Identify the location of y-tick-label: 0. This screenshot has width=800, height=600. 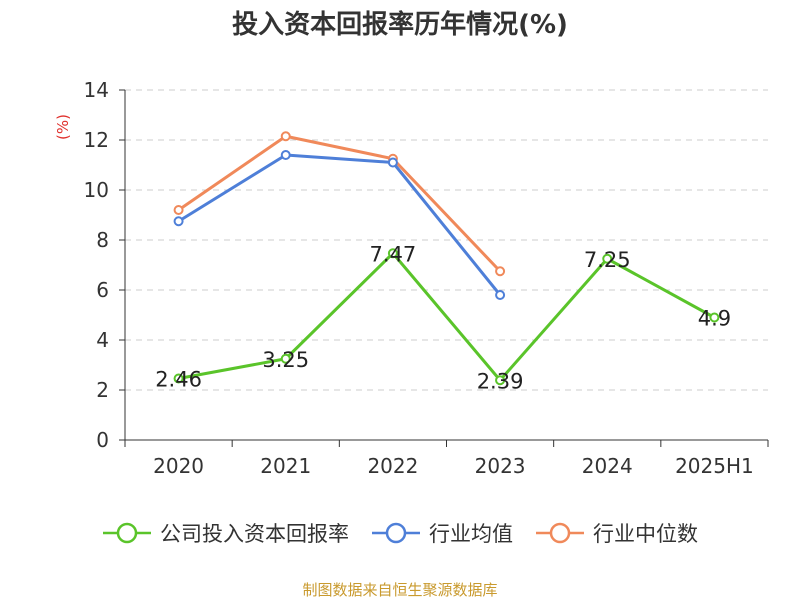
(102, 440).